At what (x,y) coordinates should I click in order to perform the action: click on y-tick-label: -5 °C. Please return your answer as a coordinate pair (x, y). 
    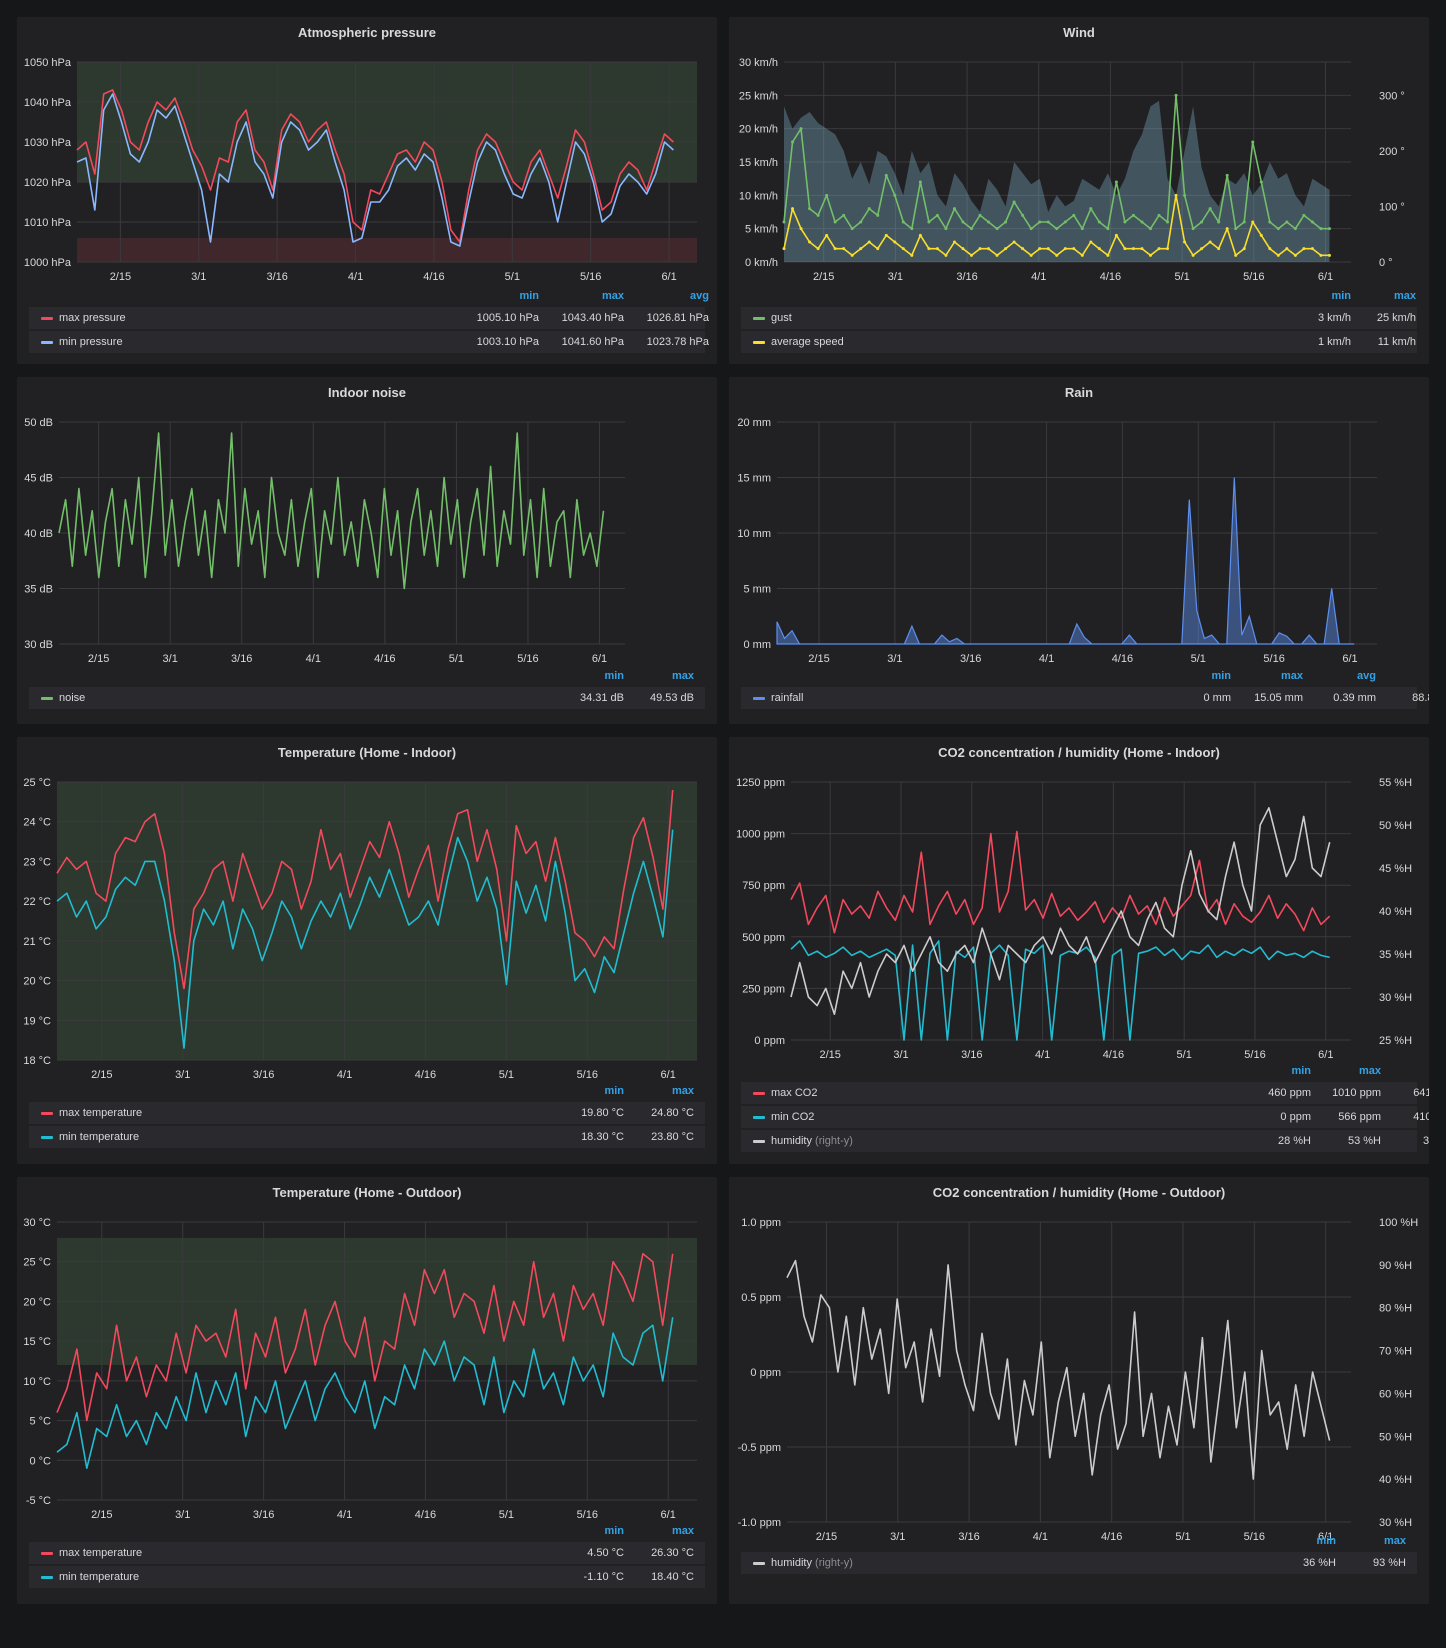
    Looking at the image, I should click on (38, 1501).